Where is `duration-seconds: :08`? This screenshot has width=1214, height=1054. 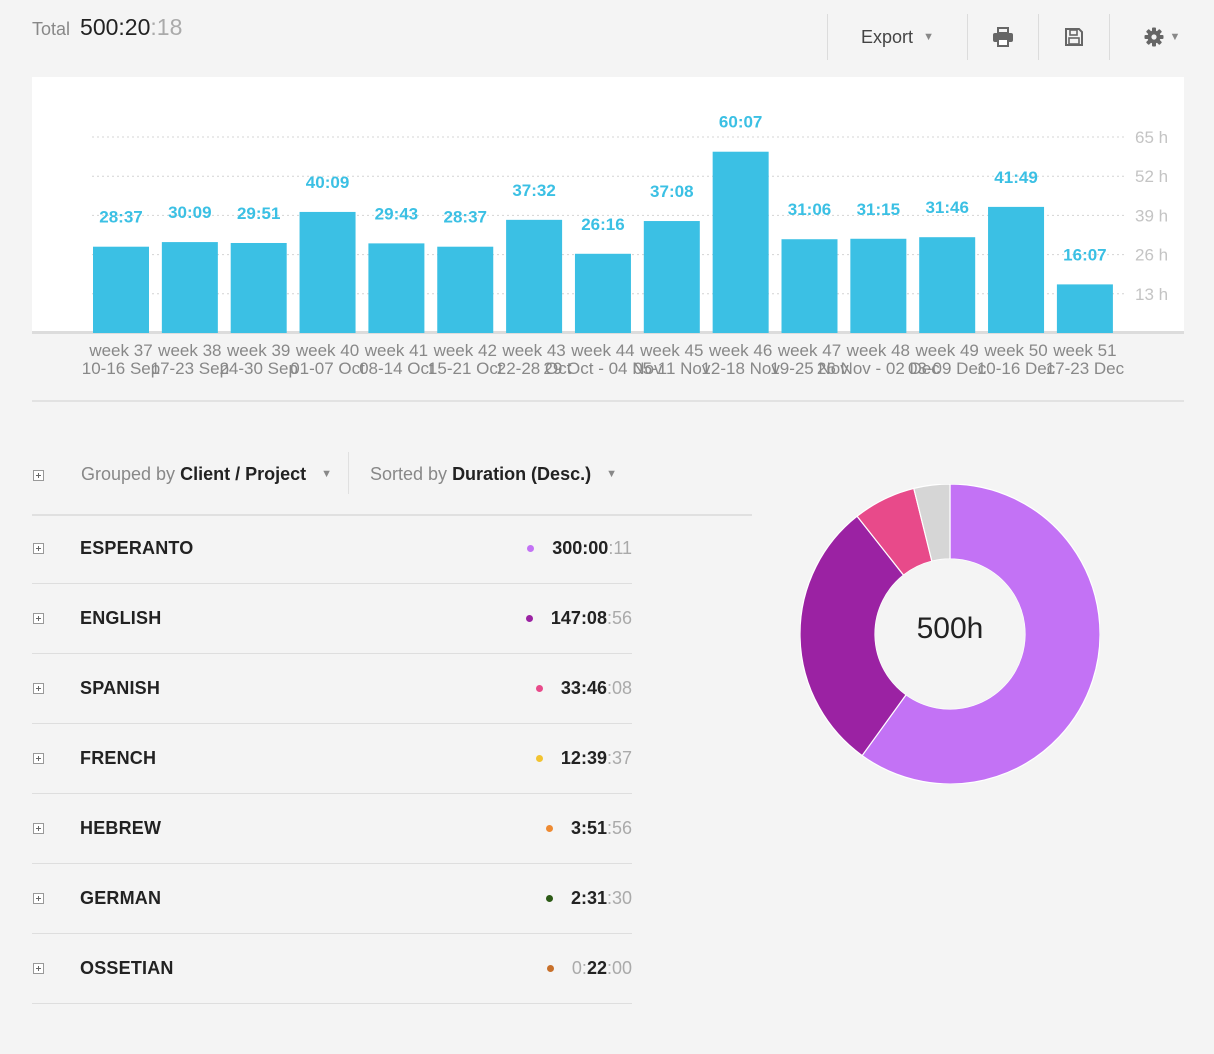
duration-seconds: :08 is located at coordinates (619, 688).